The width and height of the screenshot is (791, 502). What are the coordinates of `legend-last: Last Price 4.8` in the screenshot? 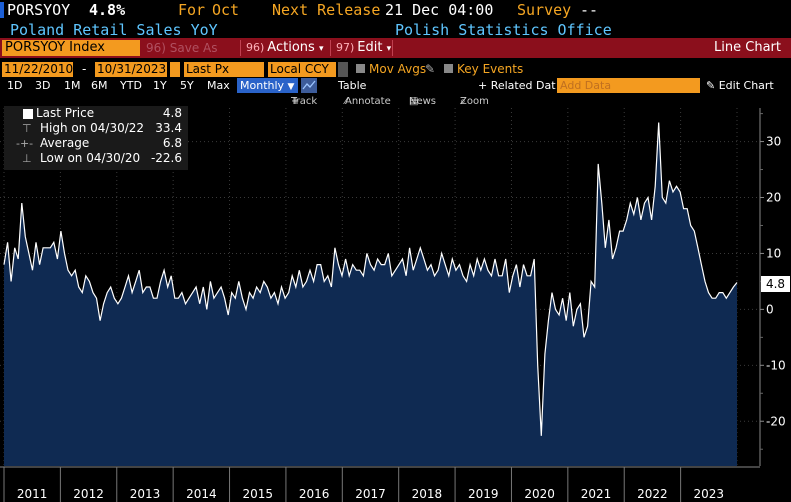 It's located at (96, 113).